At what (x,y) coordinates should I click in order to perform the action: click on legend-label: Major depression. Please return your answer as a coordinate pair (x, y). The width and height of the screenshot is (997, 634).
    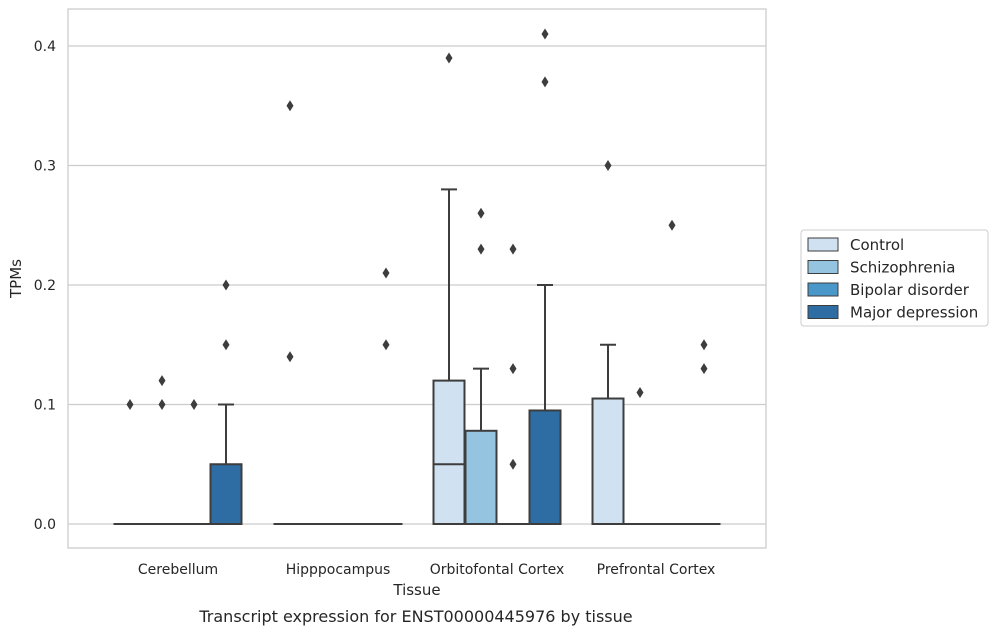
    Looking at the image, I should click on (914, 313).